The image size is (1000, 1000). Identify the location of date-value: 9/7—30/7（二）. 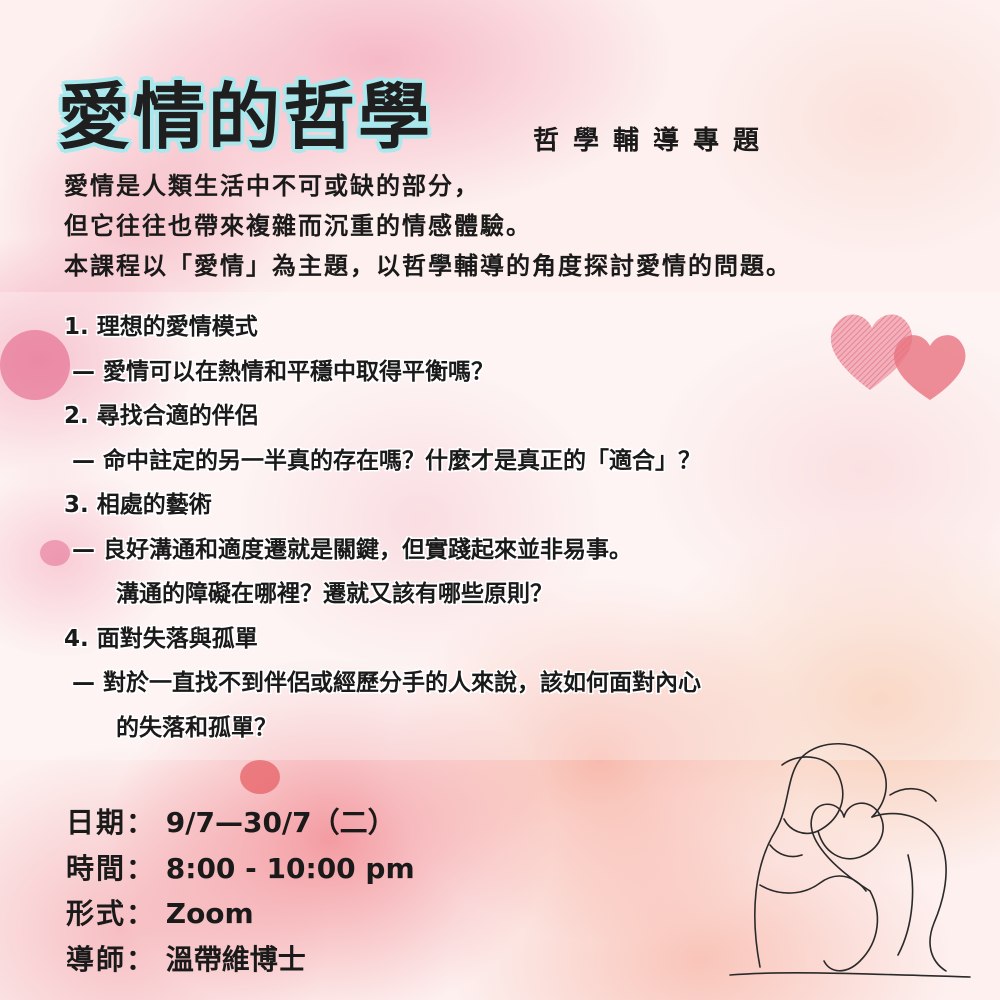
(280, 822).